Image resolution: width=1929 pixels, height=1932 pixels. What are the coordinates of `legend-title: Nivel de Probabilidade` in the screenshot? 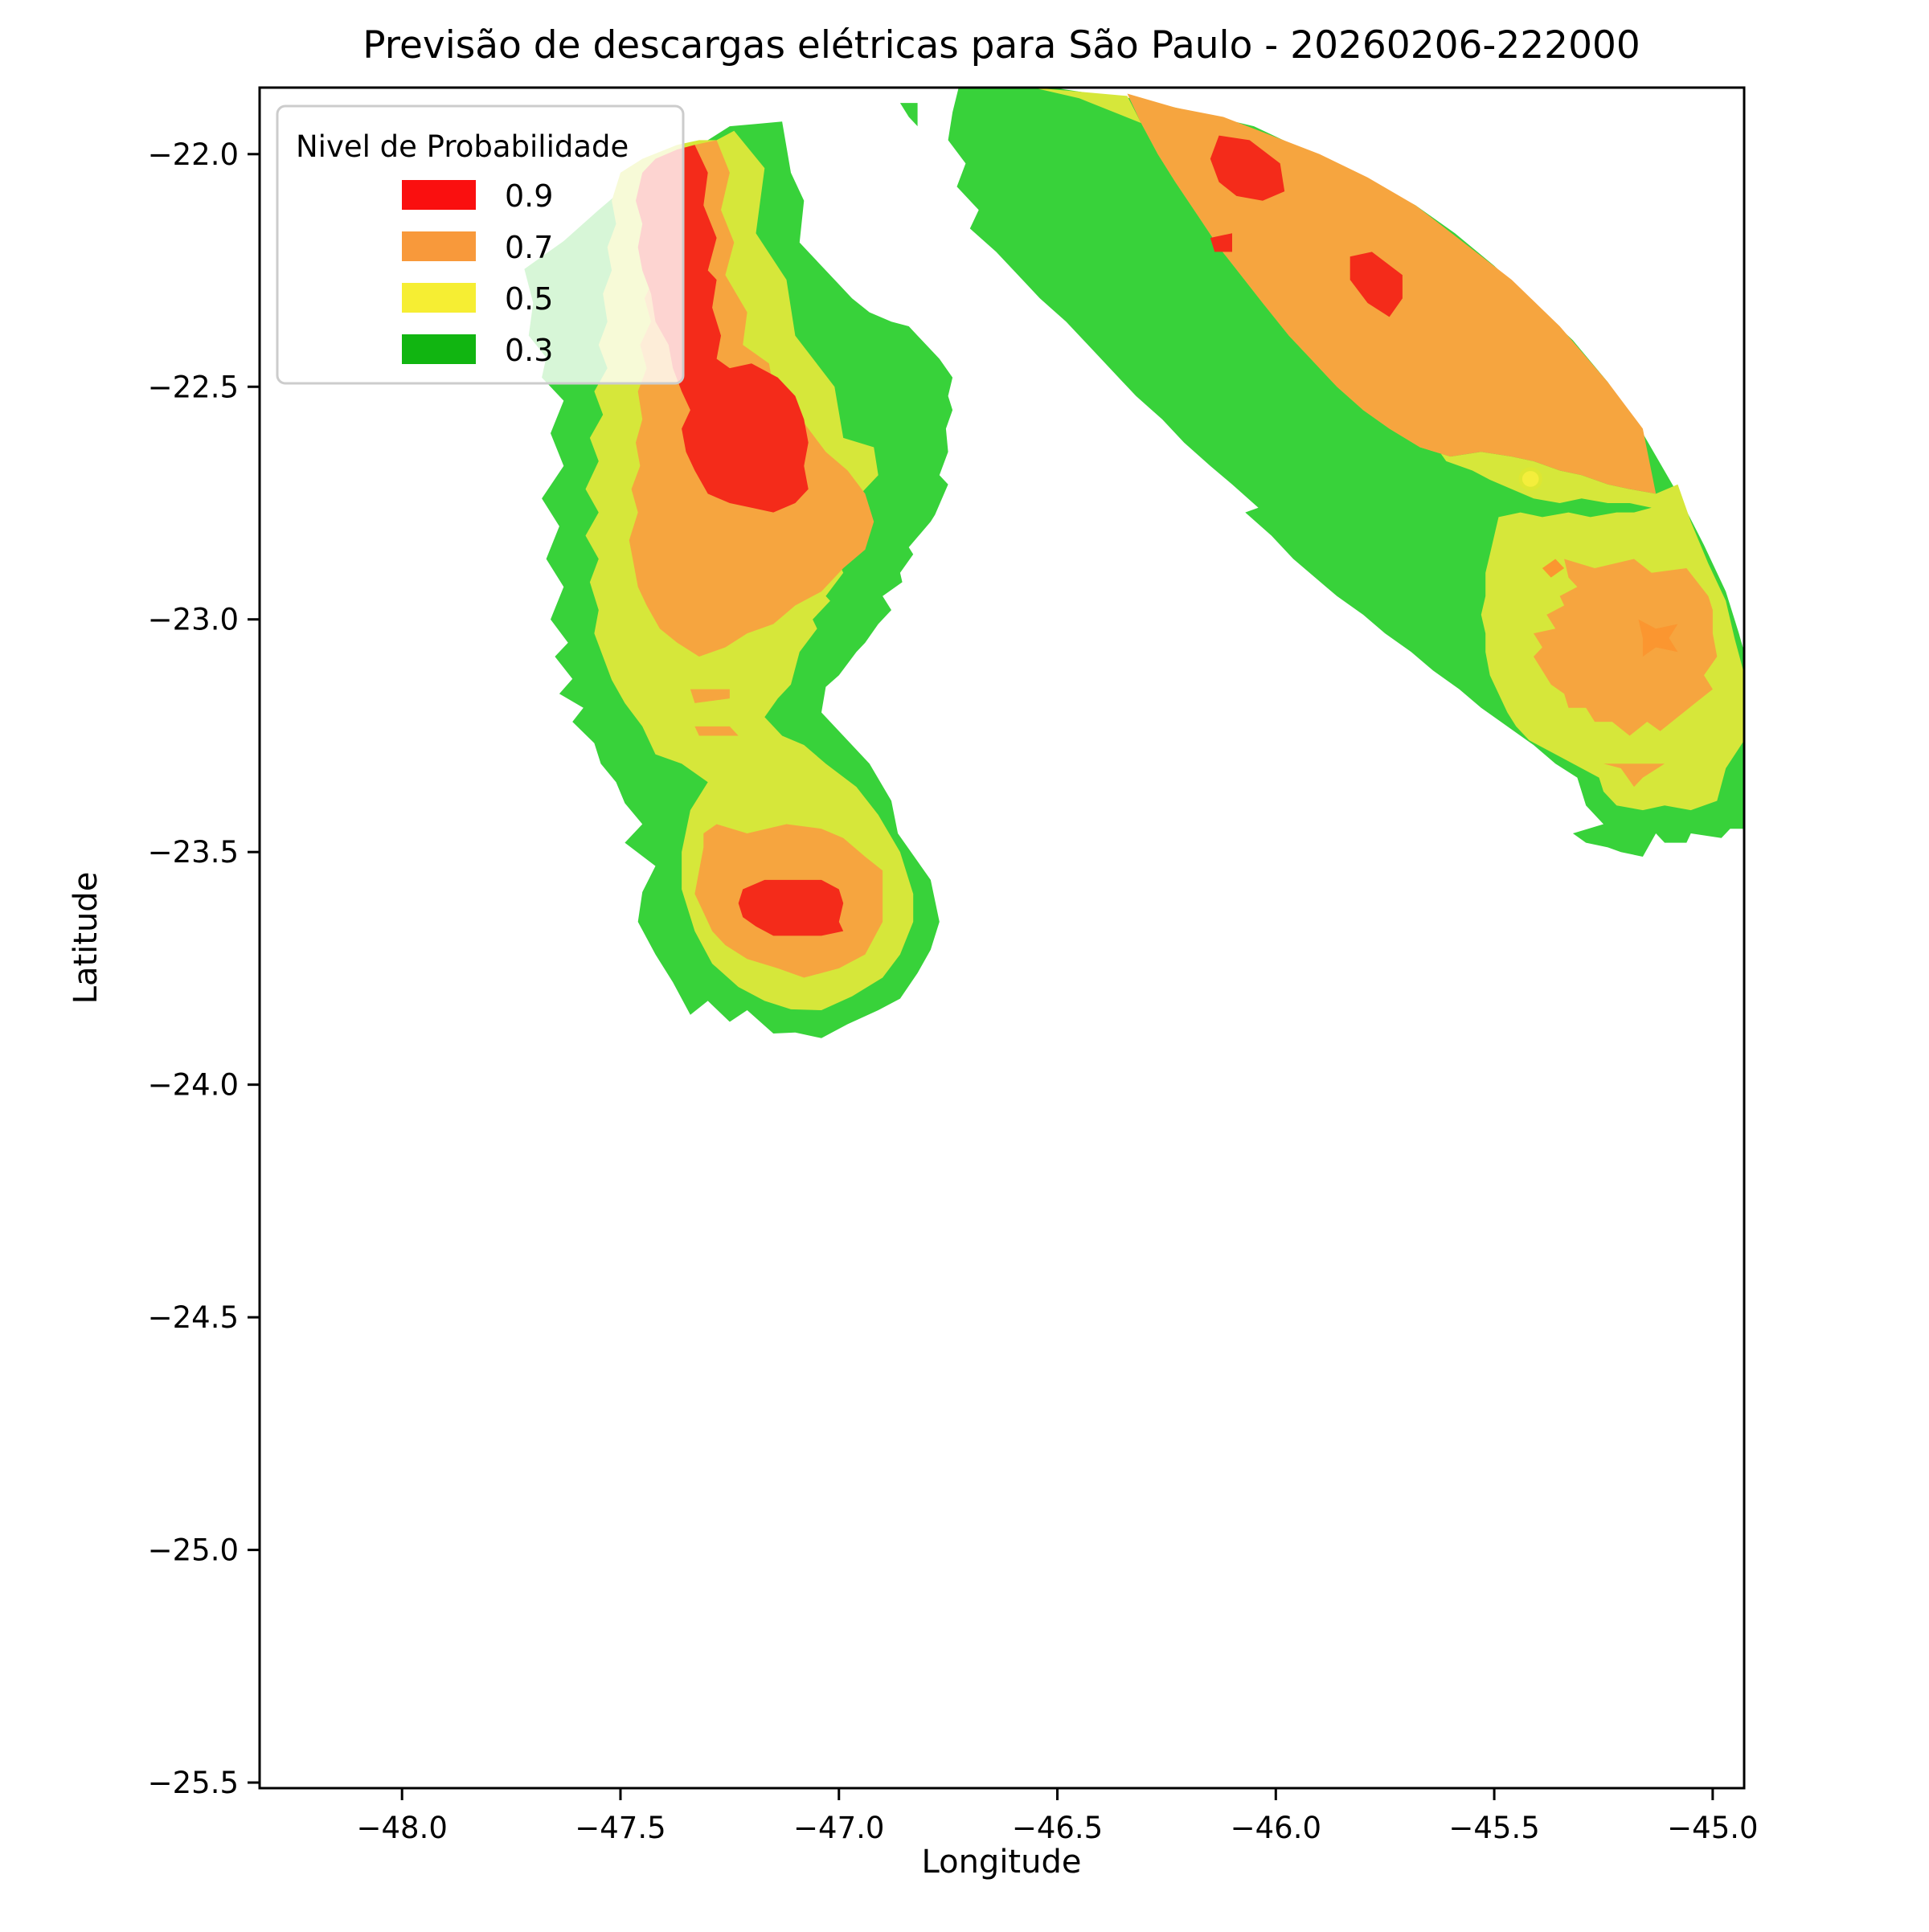 It's located at (462, 146).